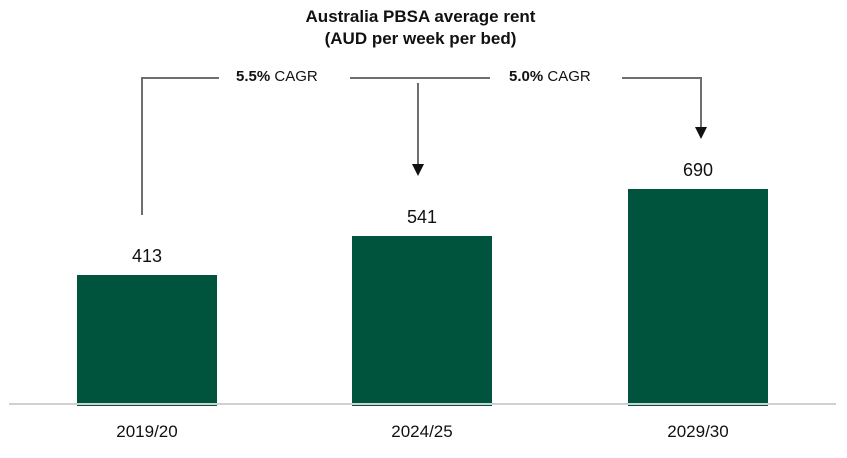  I want to click on cagr-connector-vertical-start, so click(142, 146).